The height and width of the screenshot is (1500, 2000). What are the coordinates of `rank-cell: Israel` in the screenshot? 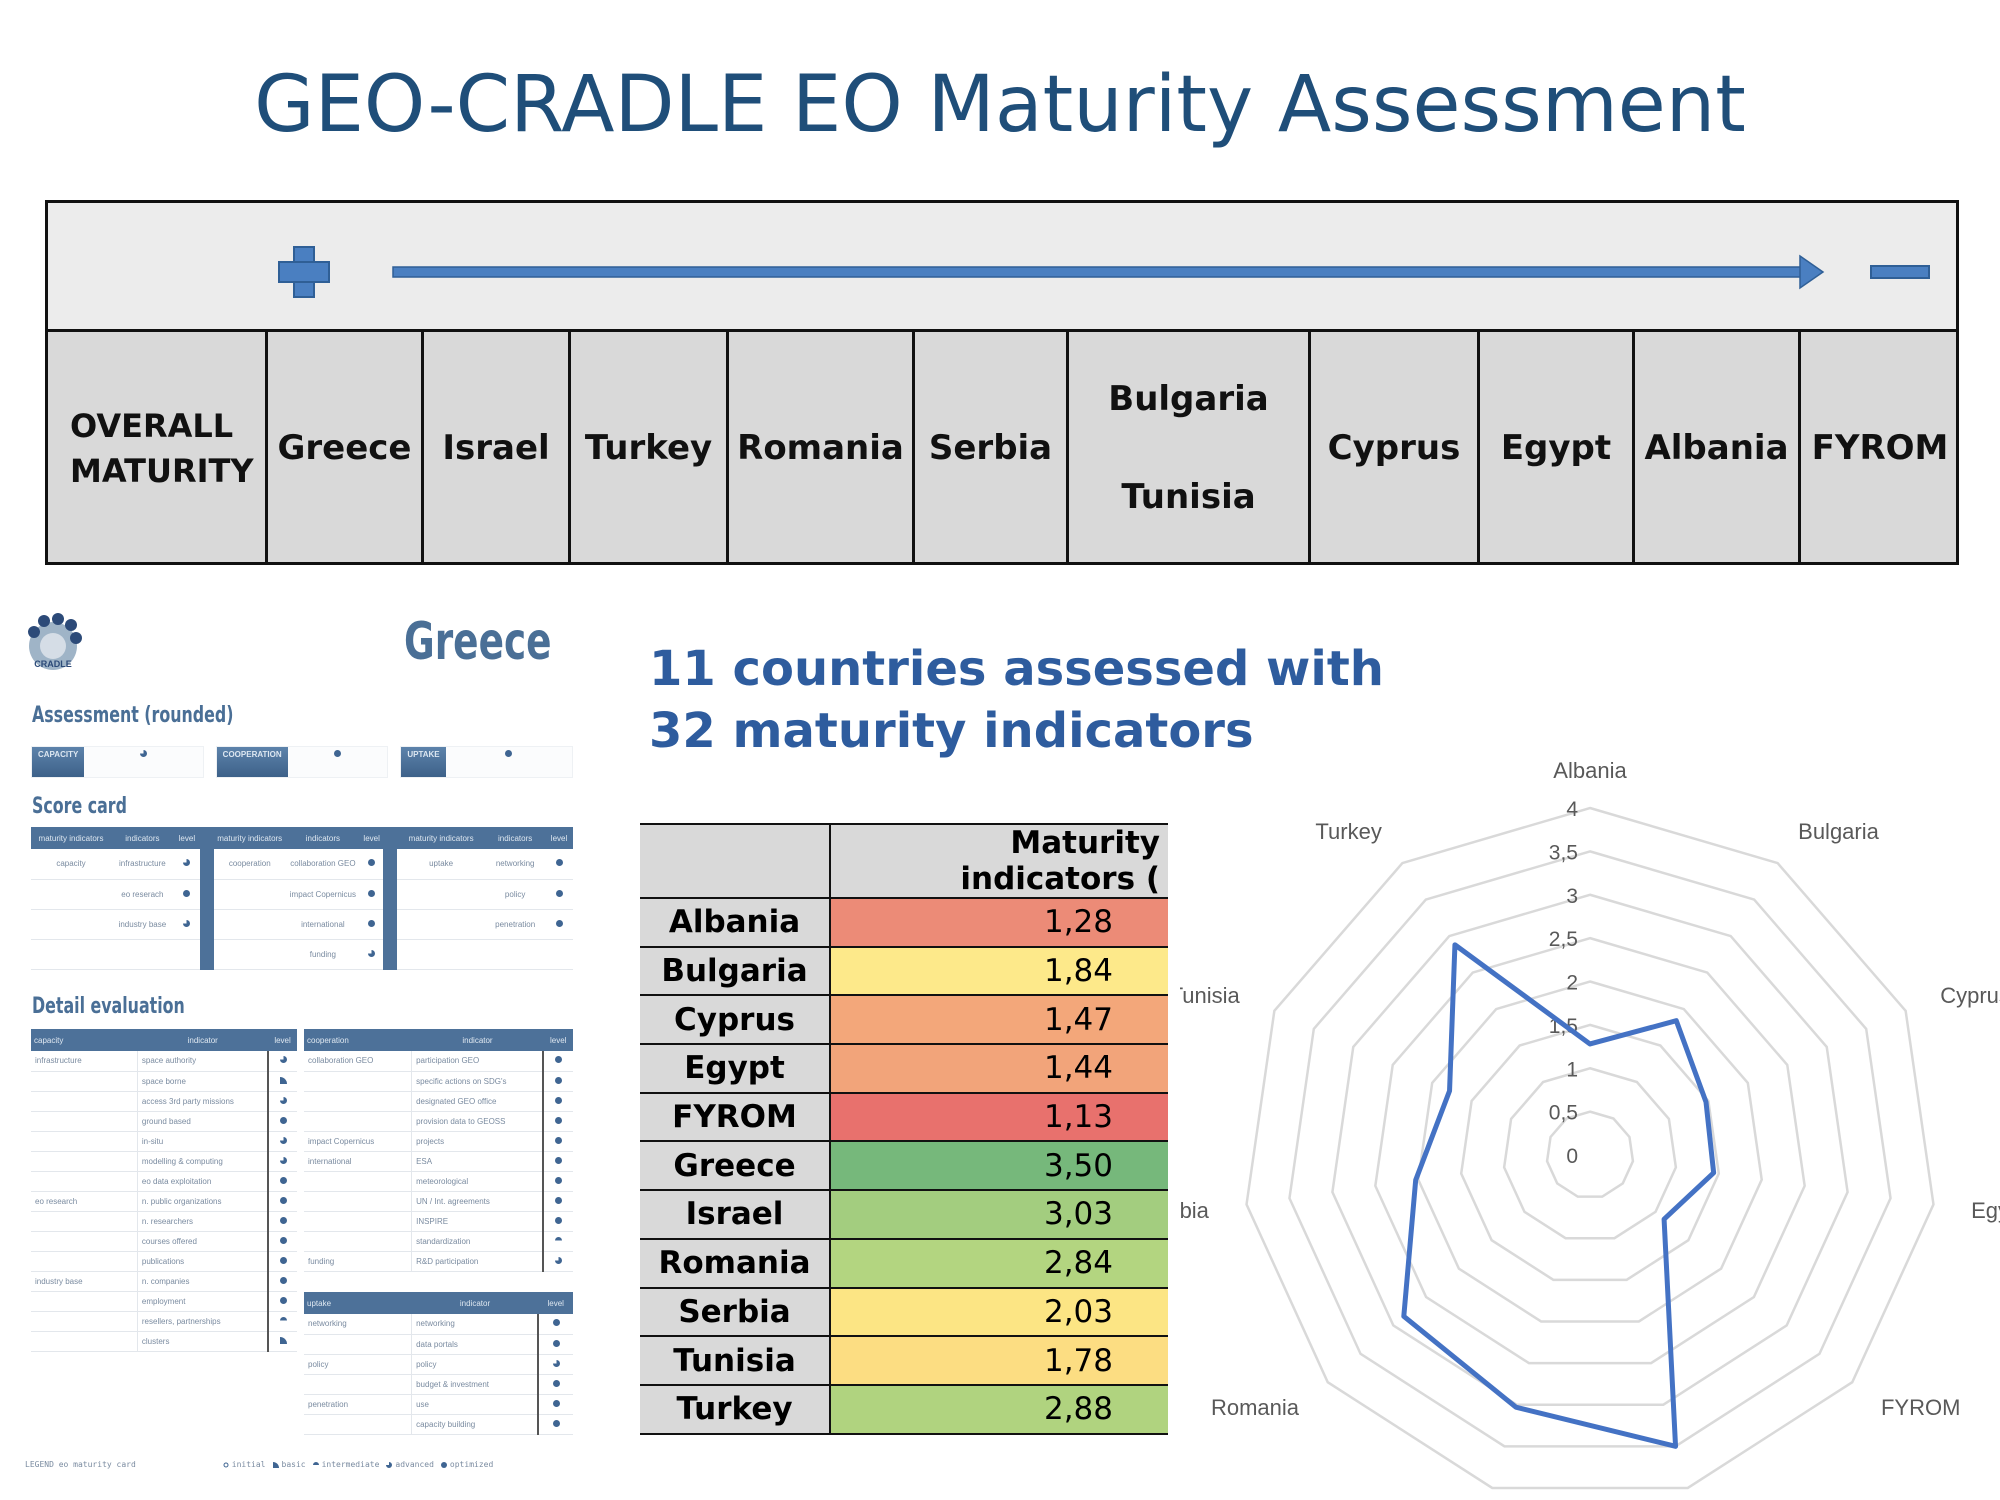 It's located at (494, 448).